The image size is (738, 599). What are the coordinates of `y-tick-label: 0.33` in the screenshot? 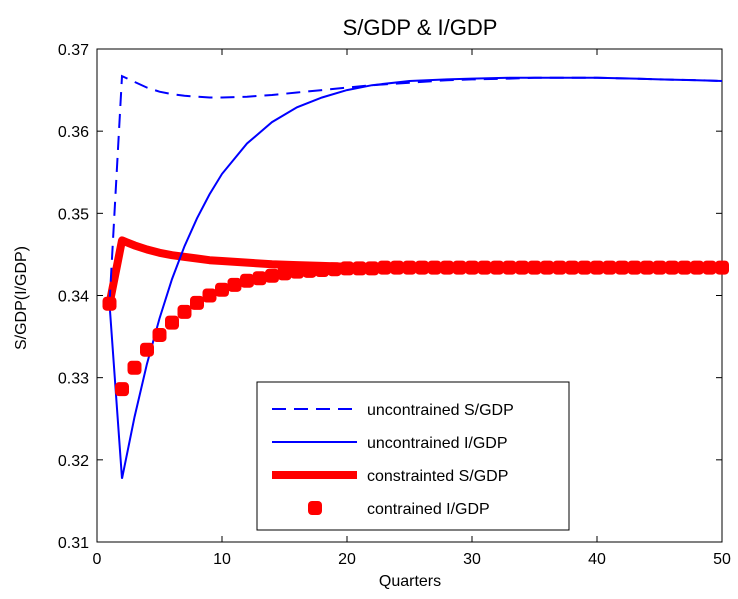 It's located at (73, 379).